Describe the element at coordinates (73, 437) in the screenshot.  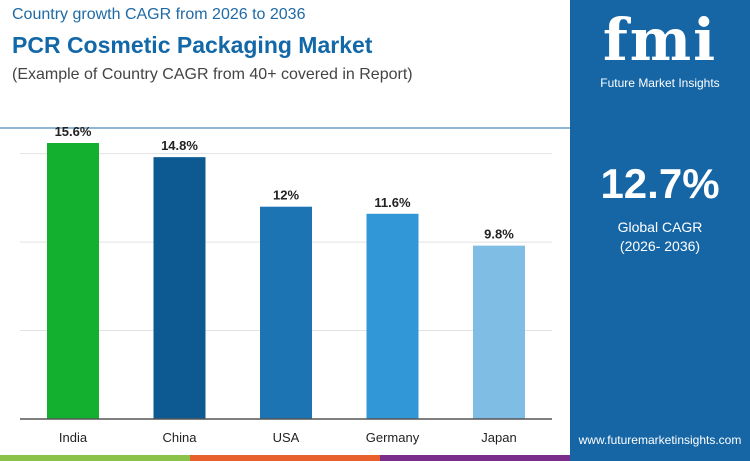
I see `x-tick-label: India` at that location.